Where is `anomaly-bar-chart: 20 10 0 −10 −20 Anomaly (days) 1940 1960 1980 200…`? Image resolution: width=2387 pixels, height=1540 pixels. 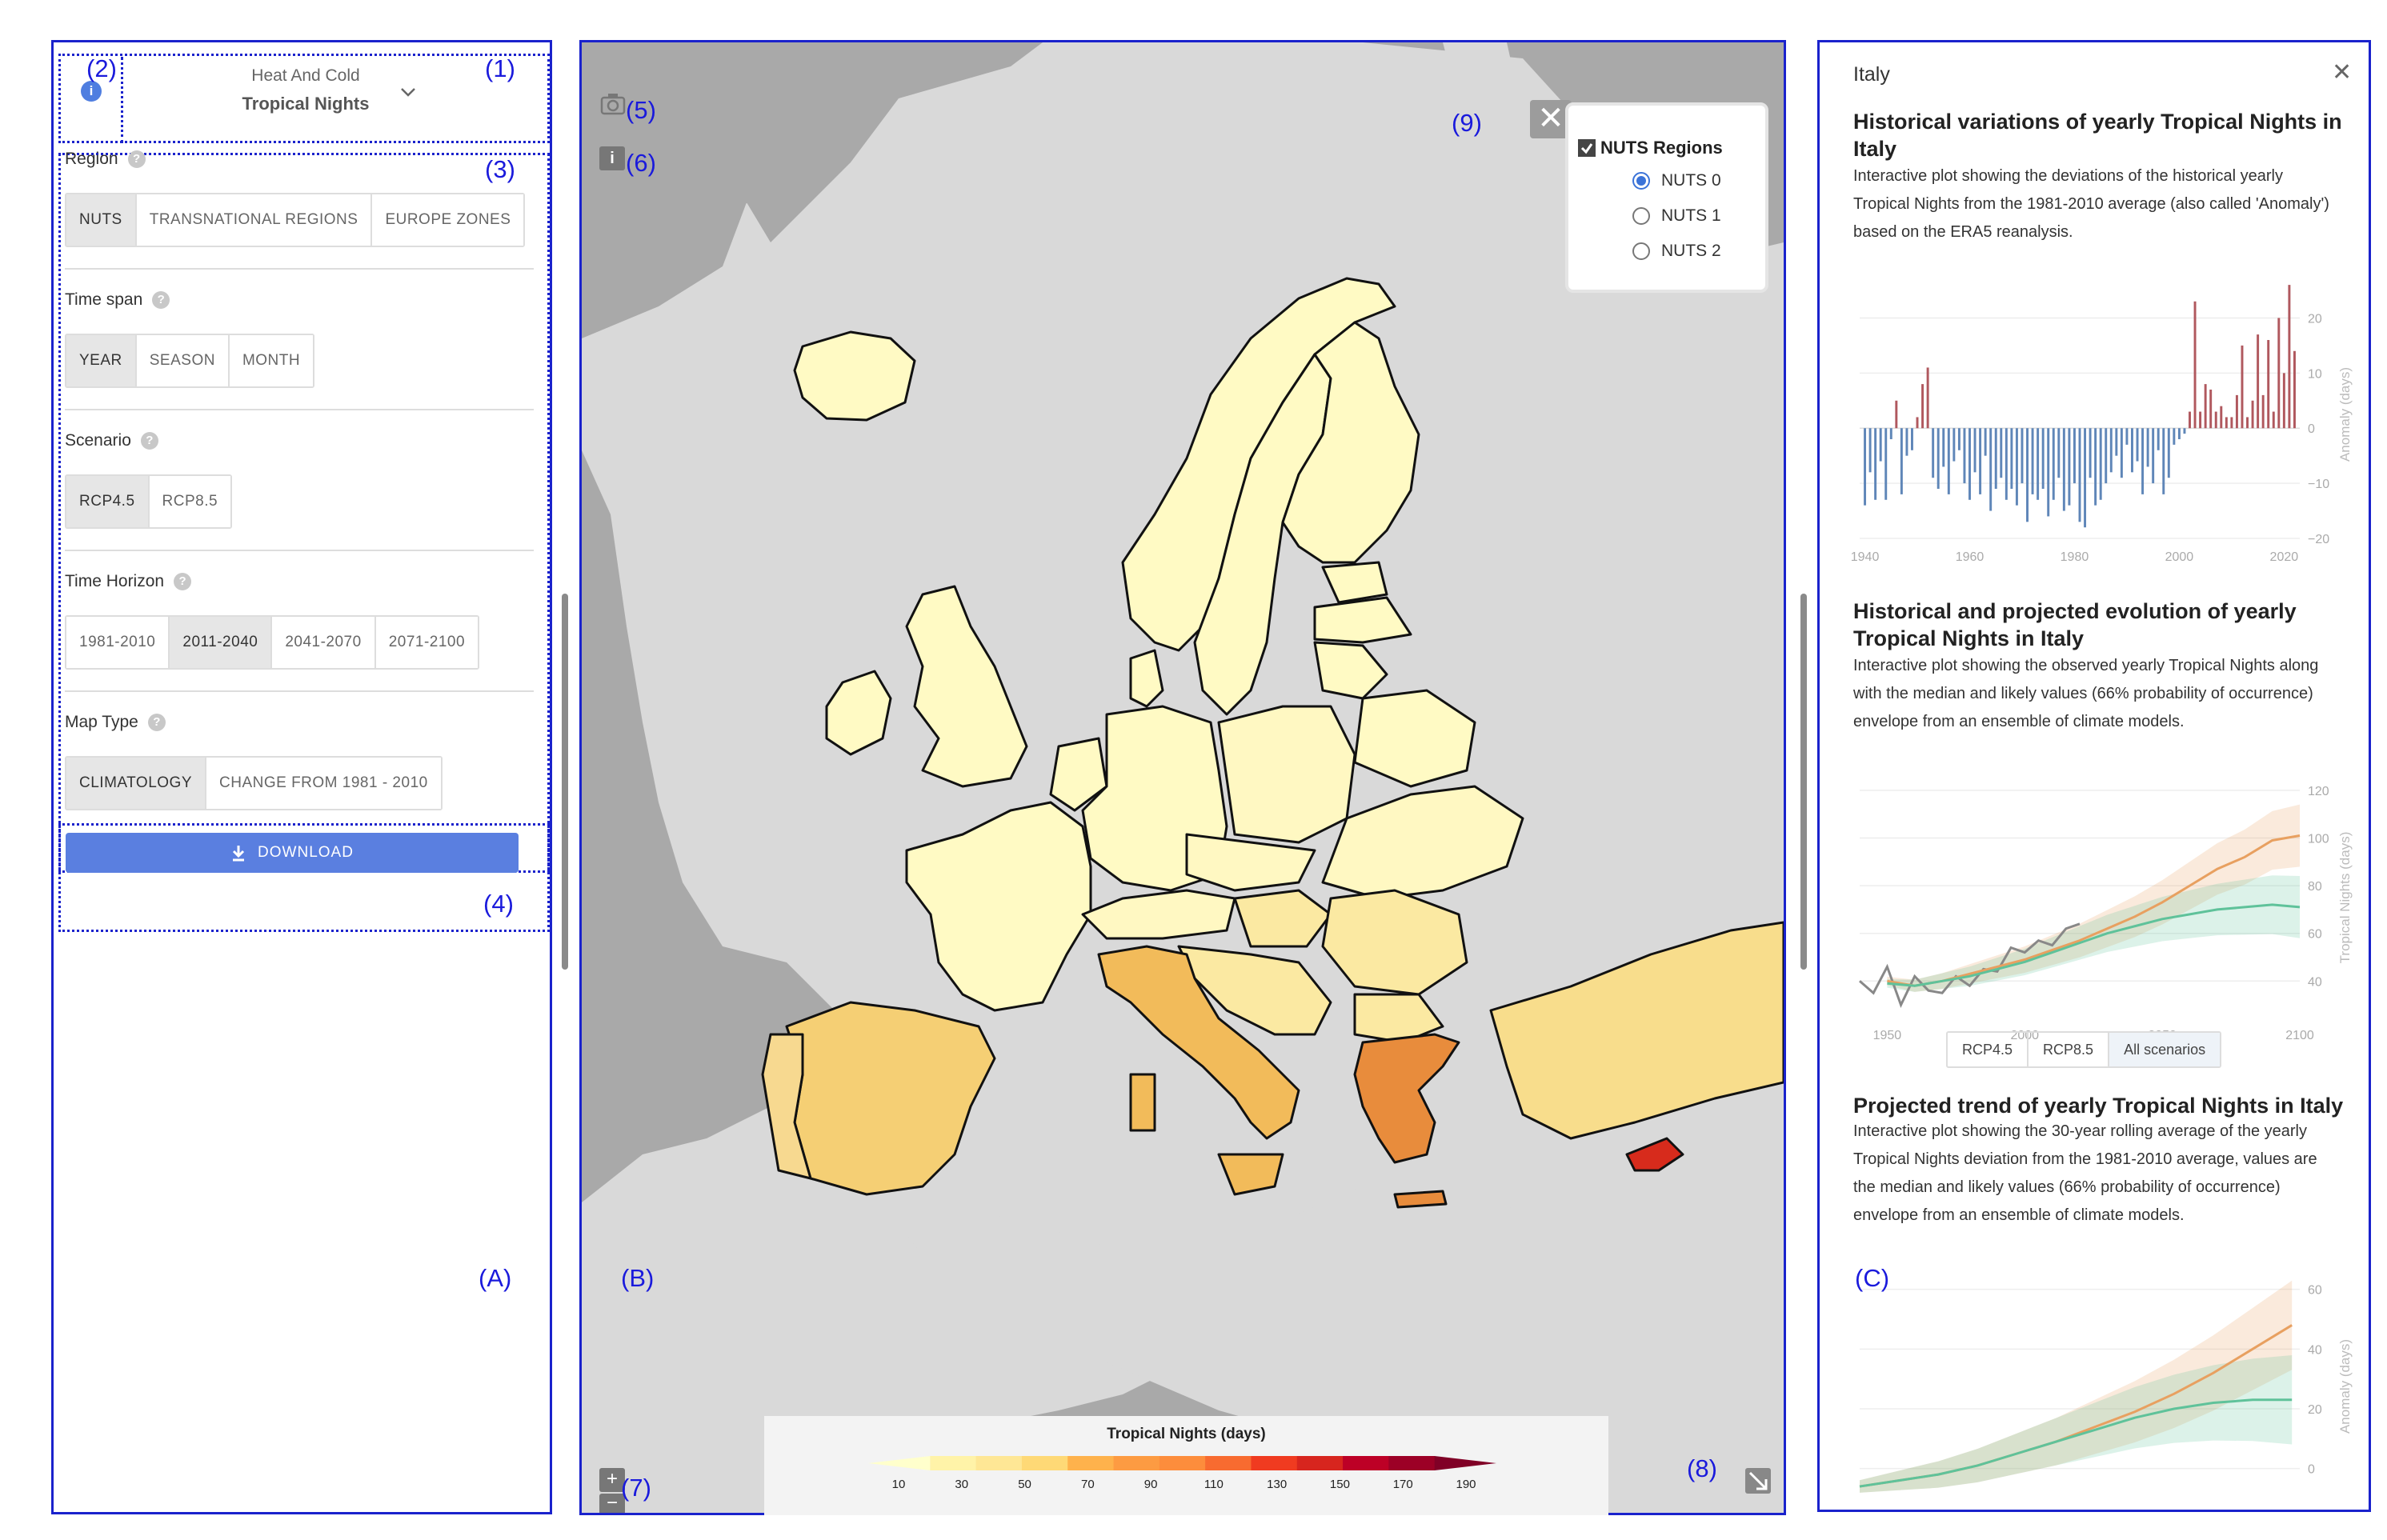
anomaly-bar-chart: 20 10 0 −10 −20 Anomaly (days) 1940 1960 1980 200… is located at coordinates (2100, 426).